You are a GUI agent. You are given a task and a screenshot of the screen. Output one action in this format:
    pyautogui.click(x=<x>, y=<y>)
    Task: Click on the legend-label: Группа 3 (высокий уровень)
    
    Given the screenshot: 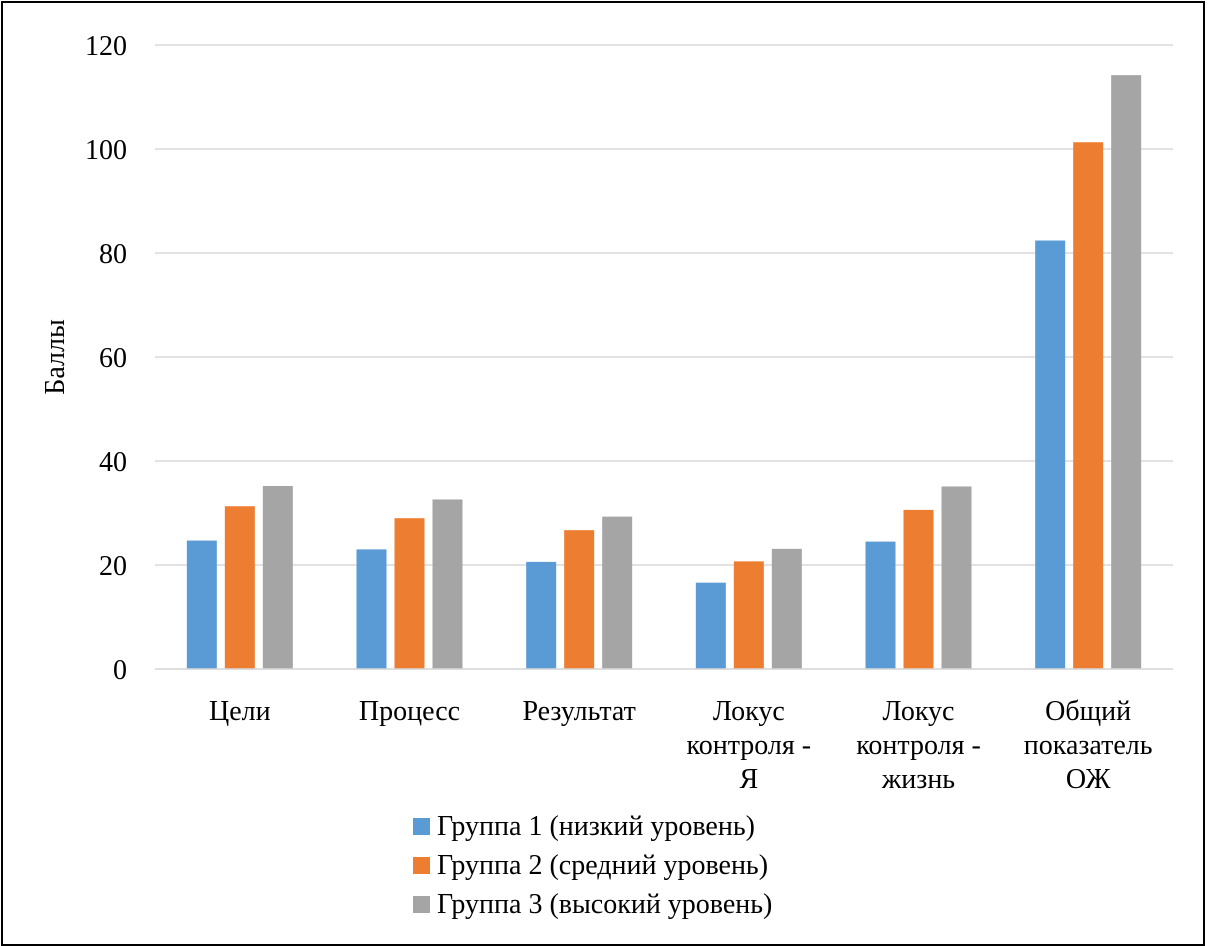 What is the action you would take?
    pyautogui.click(x=604, y=904)
    